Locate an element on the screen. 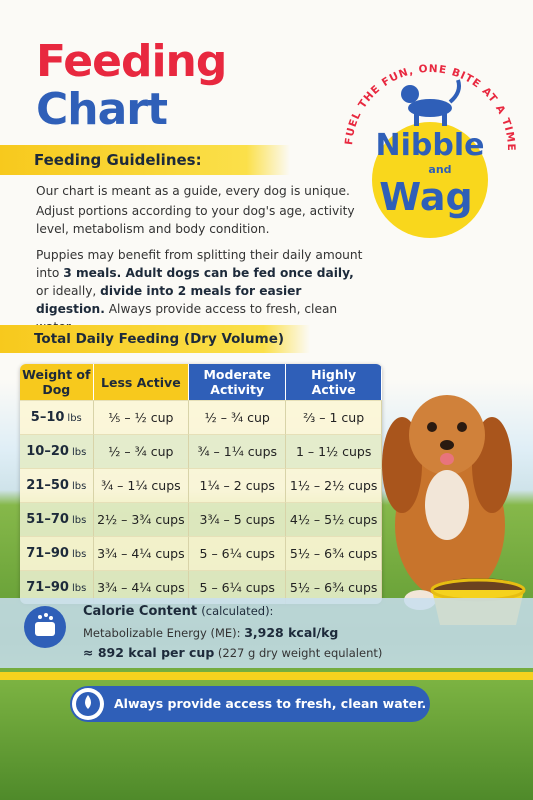  weight-cell: 10–20 lbs is located at coordinates (57, 451).